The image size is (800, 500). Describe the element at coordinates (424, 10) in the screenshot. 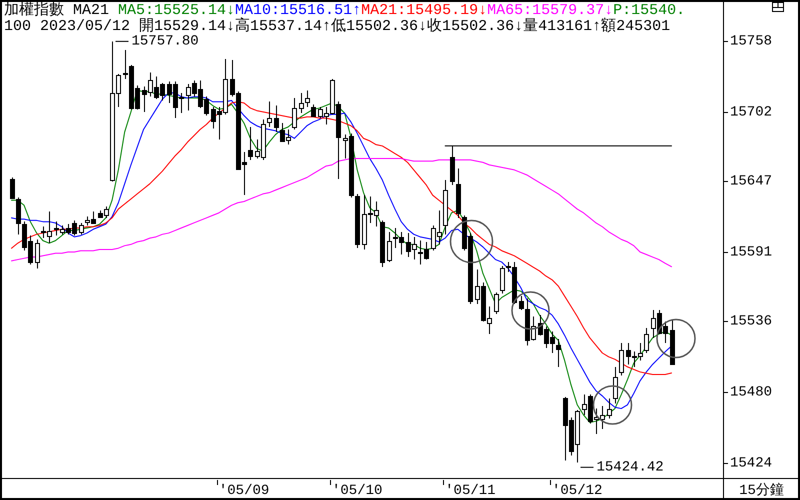

I see `text: MA21:15495.19↓` at that location.